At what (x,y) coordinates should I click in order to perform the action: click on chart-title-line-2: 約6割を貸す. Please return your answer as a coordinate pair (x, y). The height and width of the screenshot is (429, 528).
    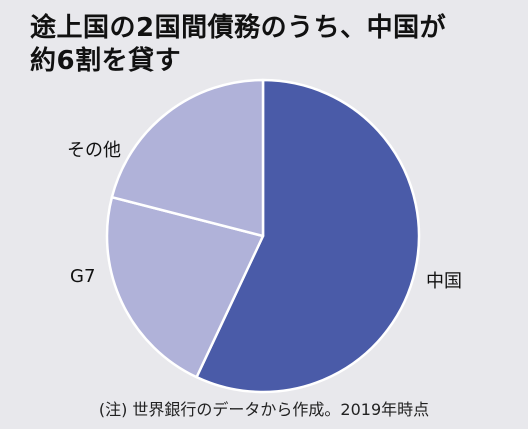
    Looking at the image, I should click on (106, 61).